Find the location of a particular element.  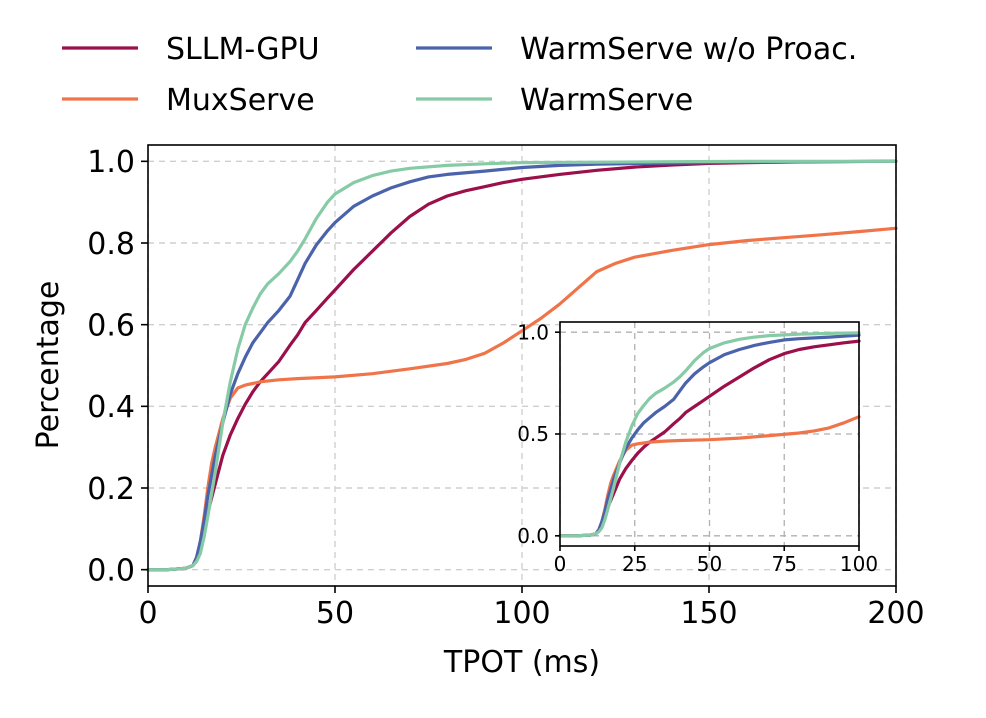

y-axis-label: Percentage is located at coordinates (48, 365).